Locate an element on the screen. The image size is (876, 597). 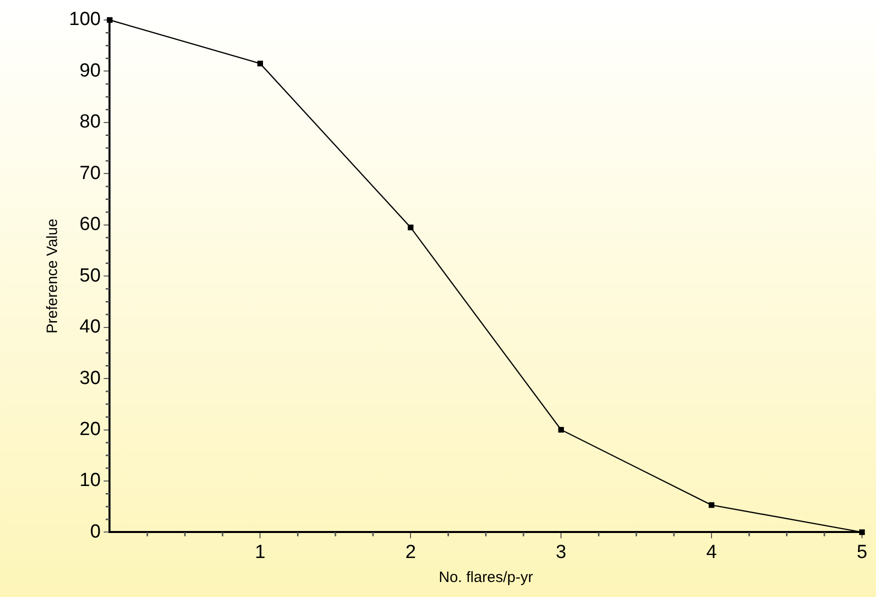
x-axis-title: No. flares/p-yr is located at coordinates (485, 577).